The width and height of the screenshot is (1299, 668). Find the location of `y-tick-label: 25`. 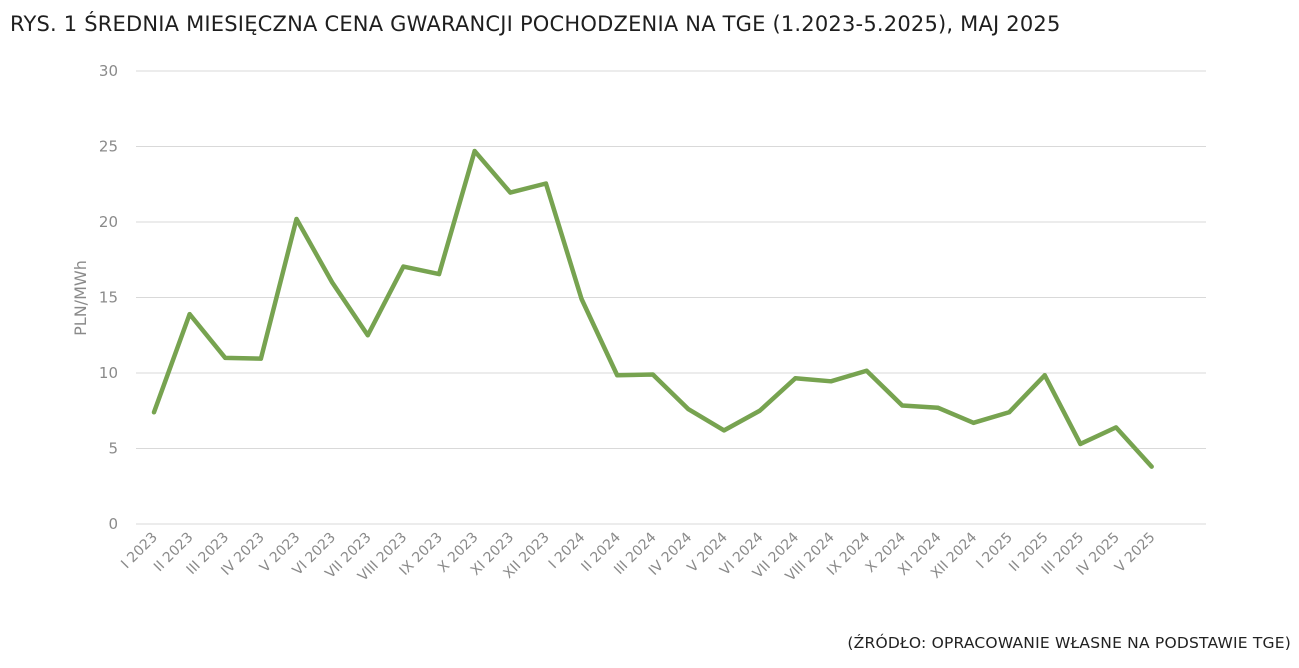

y-tick-label: 25 is located at coordinates (108, 147).